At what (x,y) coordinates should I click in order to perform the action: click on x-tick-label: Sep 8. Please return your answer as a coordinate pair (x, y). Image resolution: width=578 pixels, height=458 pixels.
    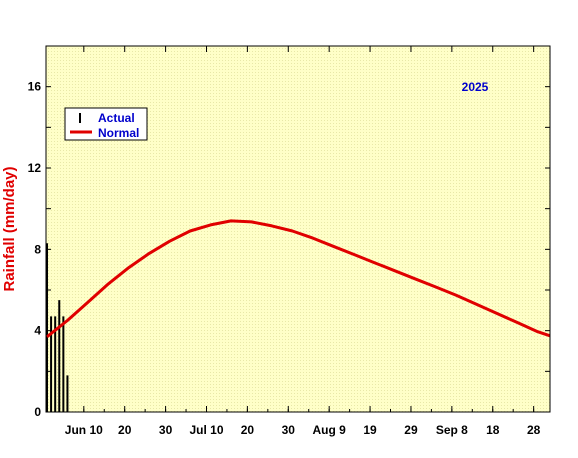
    Looking at the image, I should click on (452, 430).